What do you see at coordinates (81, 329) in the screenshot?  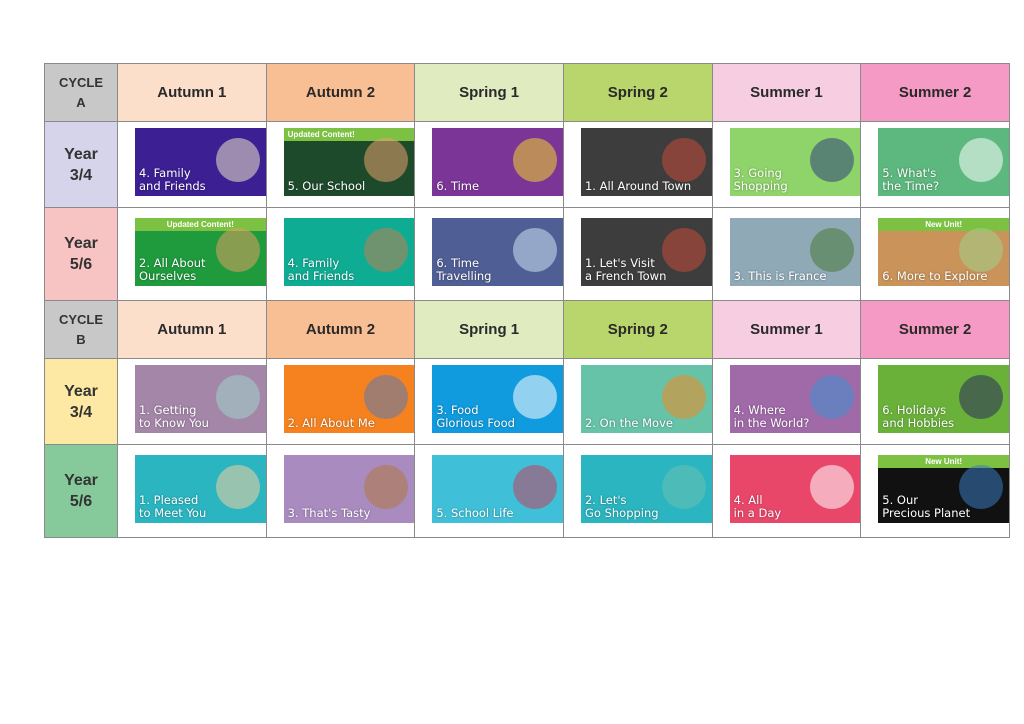 I see `cycle-label: CYCLE B` at bounding box center [81, 329].